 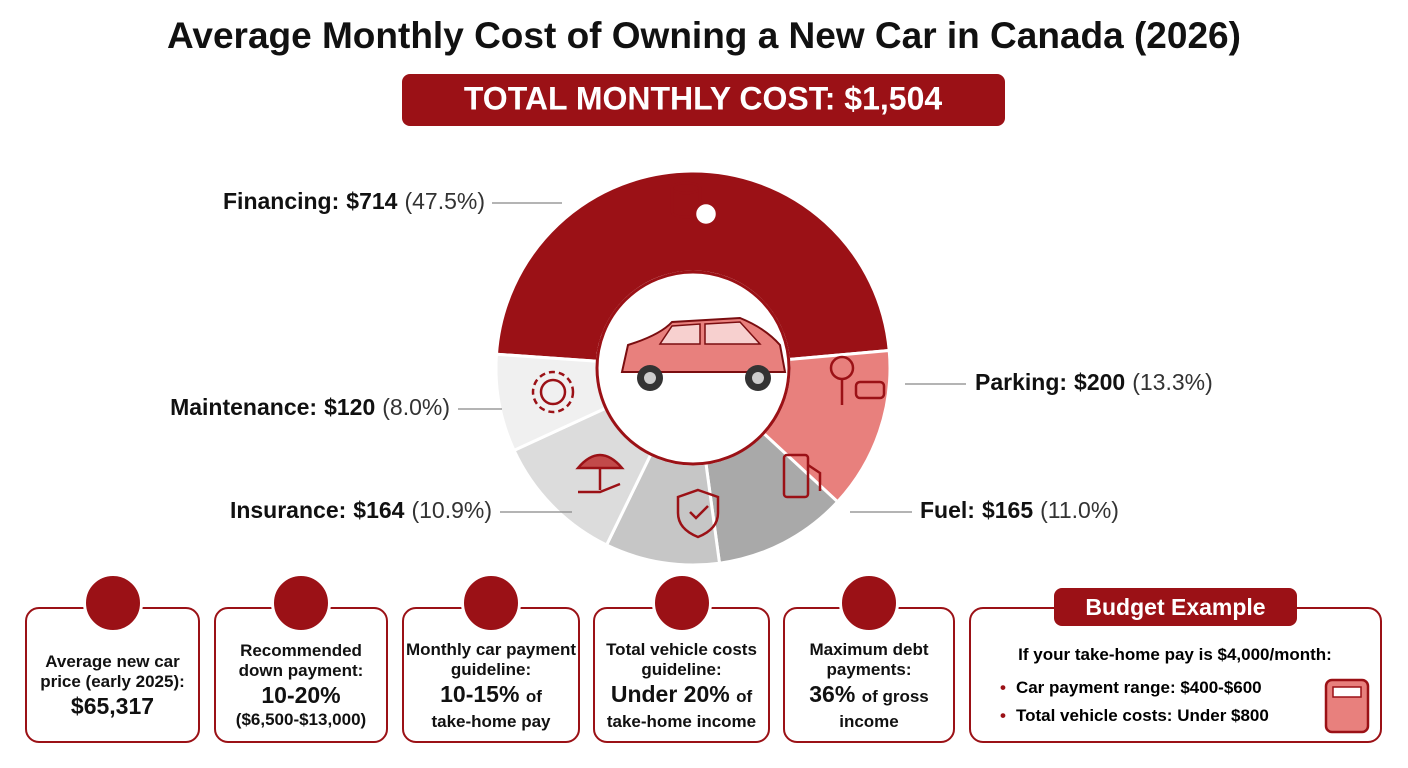 What do you see at coordinates (301, 719) in the screenshot?
I see `card-note: ($6,500-$13,000)` at bounding box center [301, 719].